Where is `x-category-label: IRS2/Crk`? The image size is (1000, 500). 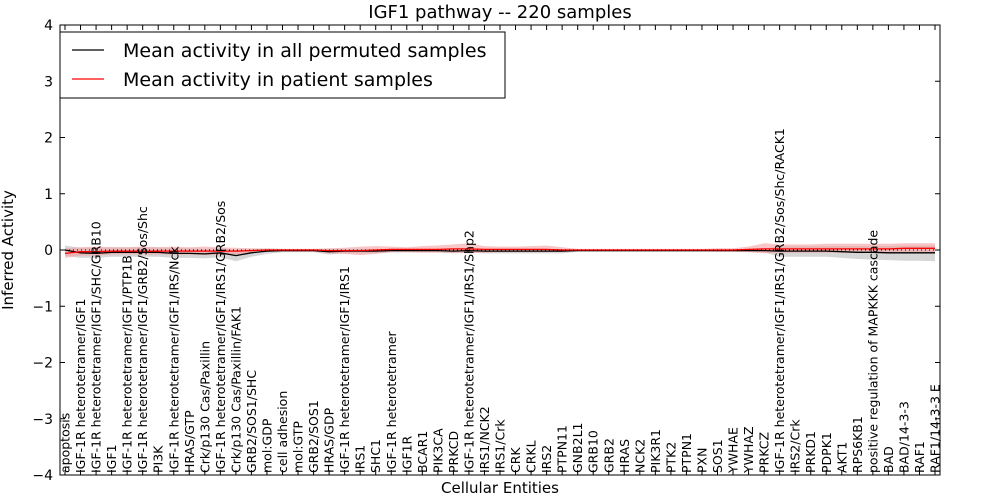
x-category-label: IRS2/Crk is located at coordinates (795, 446).